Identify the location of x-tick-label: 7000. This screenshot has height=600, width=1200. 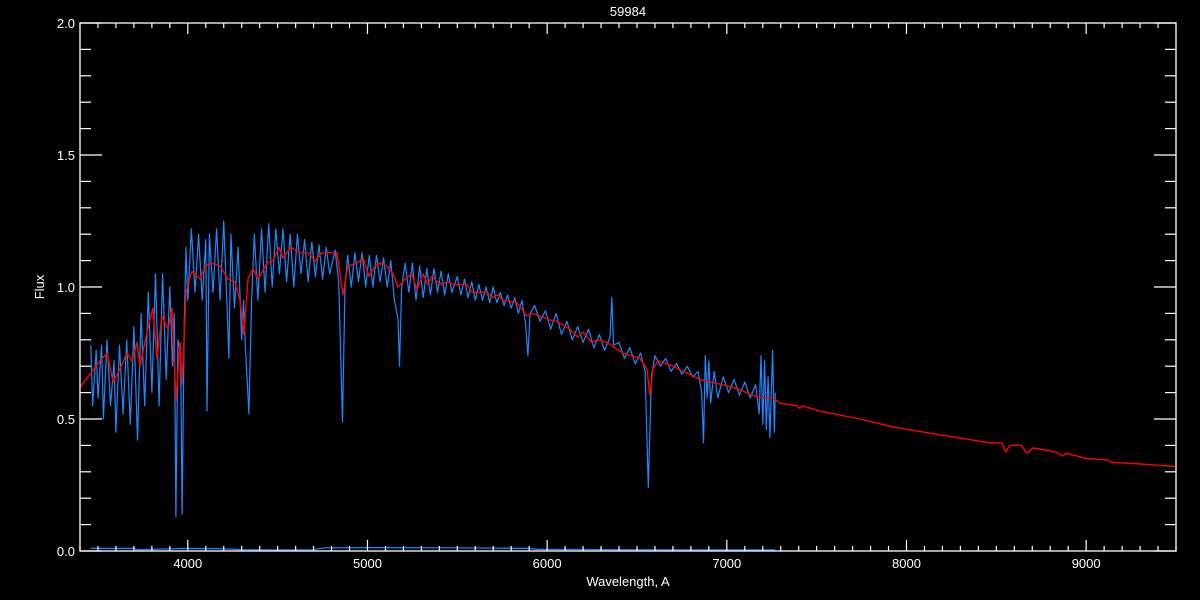
(726, 563).